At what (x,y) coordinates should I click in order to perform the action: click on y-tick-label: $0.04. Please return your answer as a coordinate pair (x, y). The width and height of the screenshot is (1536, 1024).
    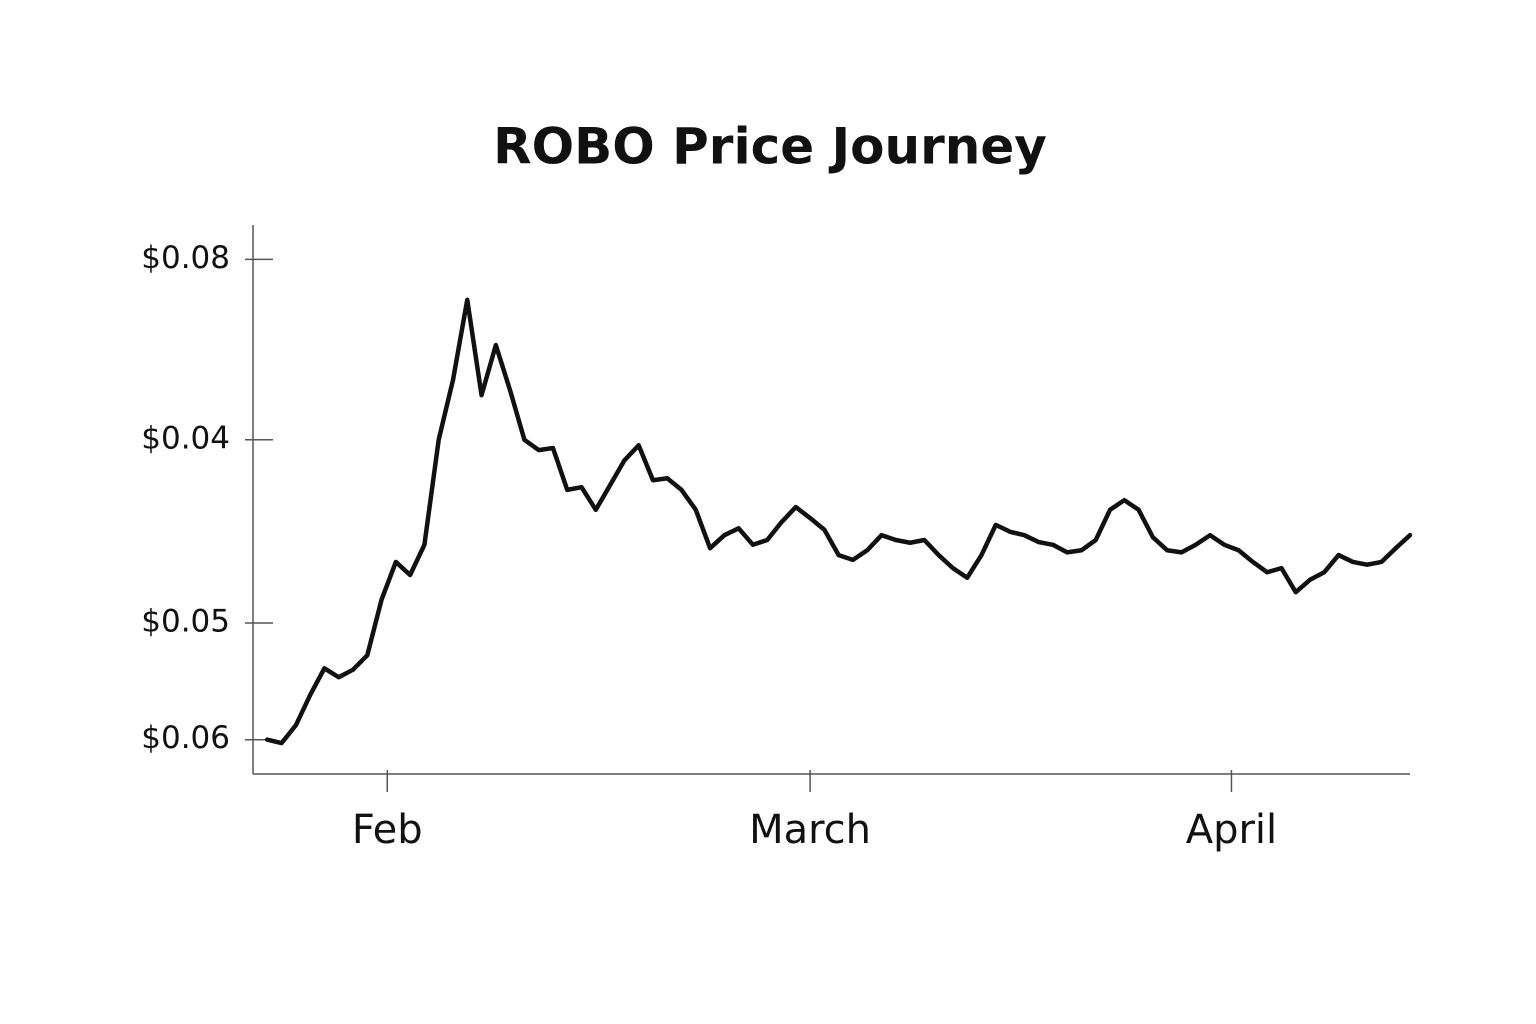
    Looking at the image, I should click on (185, 438).